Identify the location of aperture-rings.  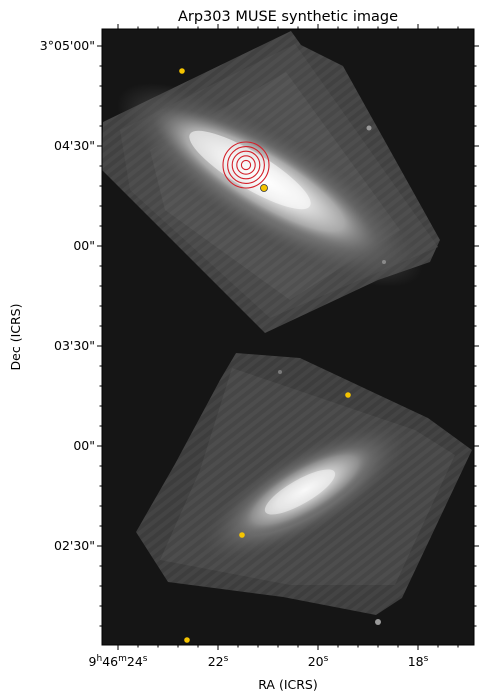
(246, 165).